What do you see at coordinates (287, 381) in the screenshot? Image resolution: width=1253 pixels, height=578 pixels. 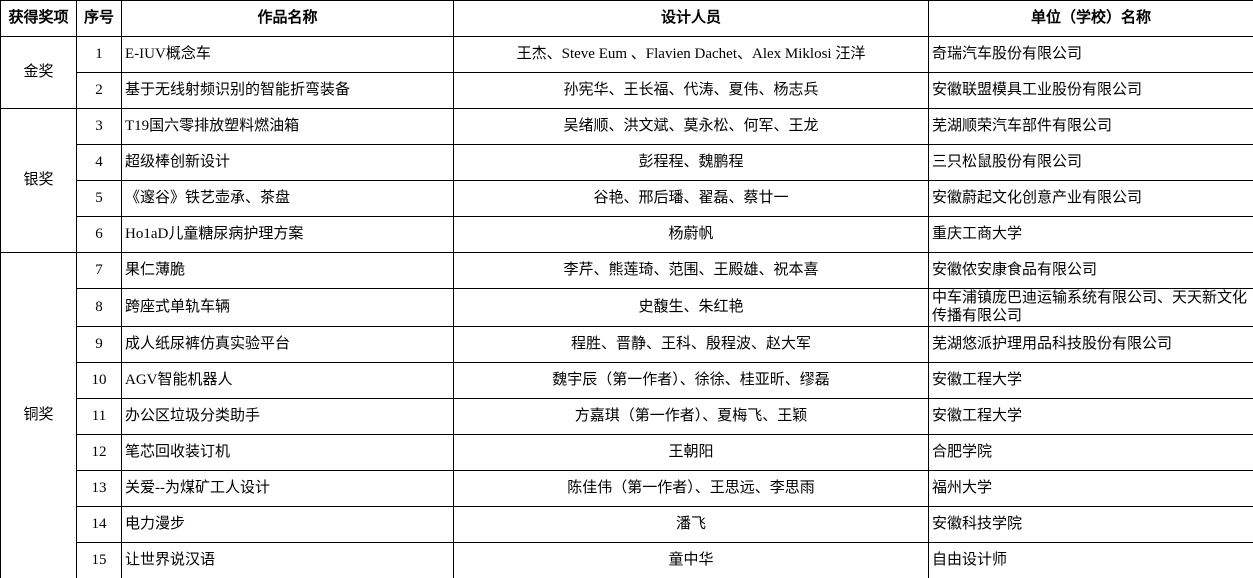 I see `work-cell: AGV智能机器人` at bounding box center [287, 381].